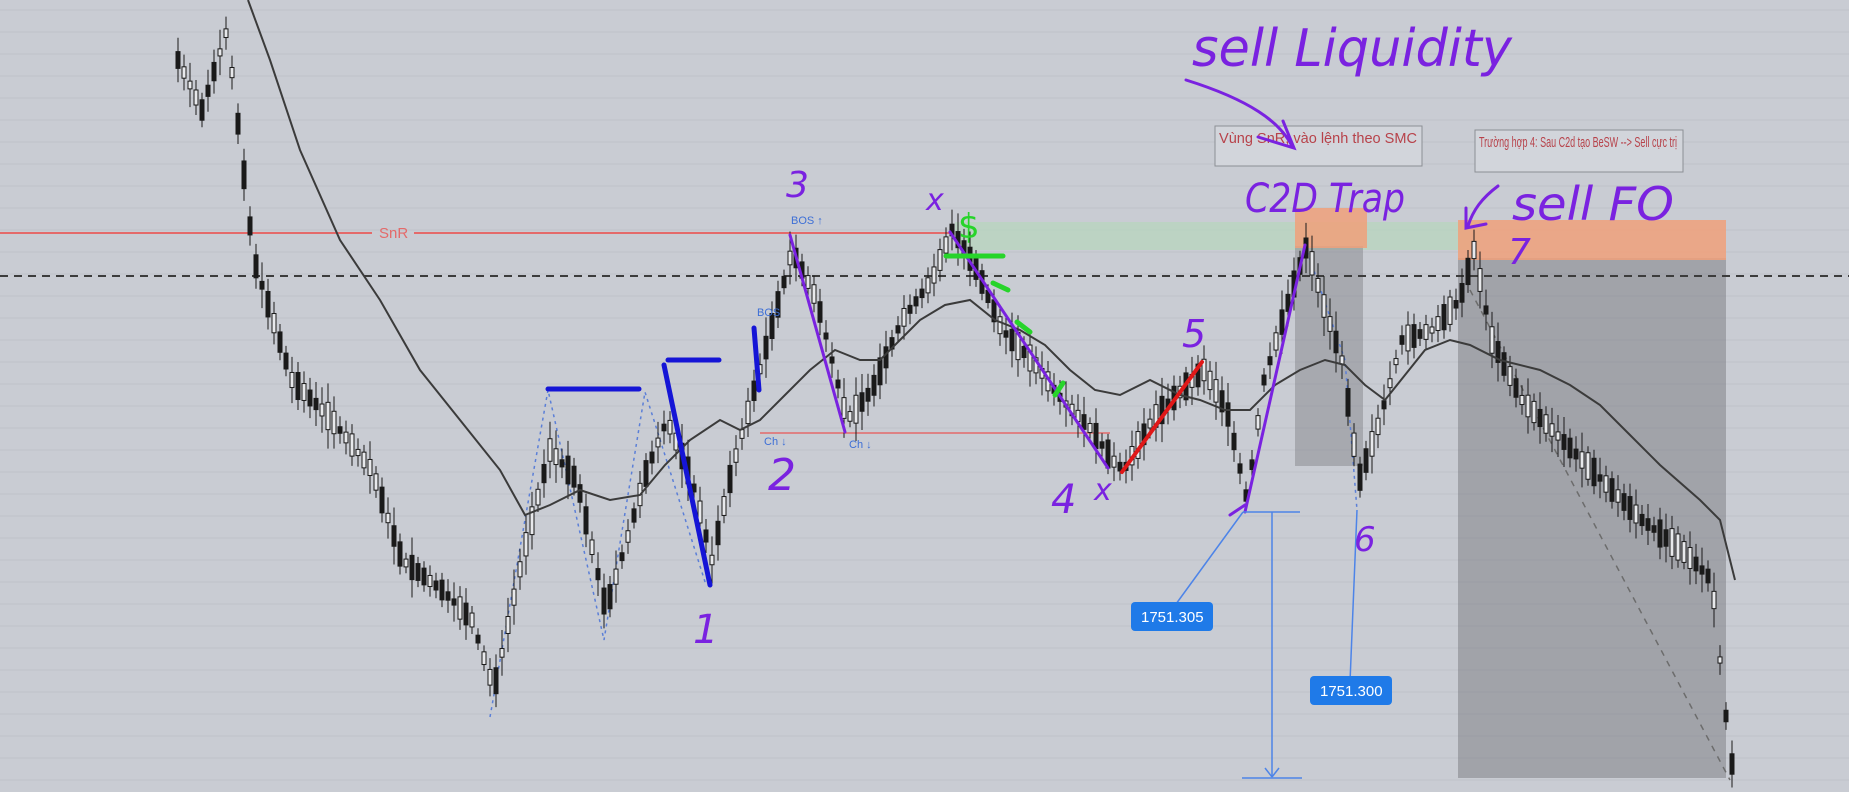  I want to click on red-rally-line, so click(1162, 417).